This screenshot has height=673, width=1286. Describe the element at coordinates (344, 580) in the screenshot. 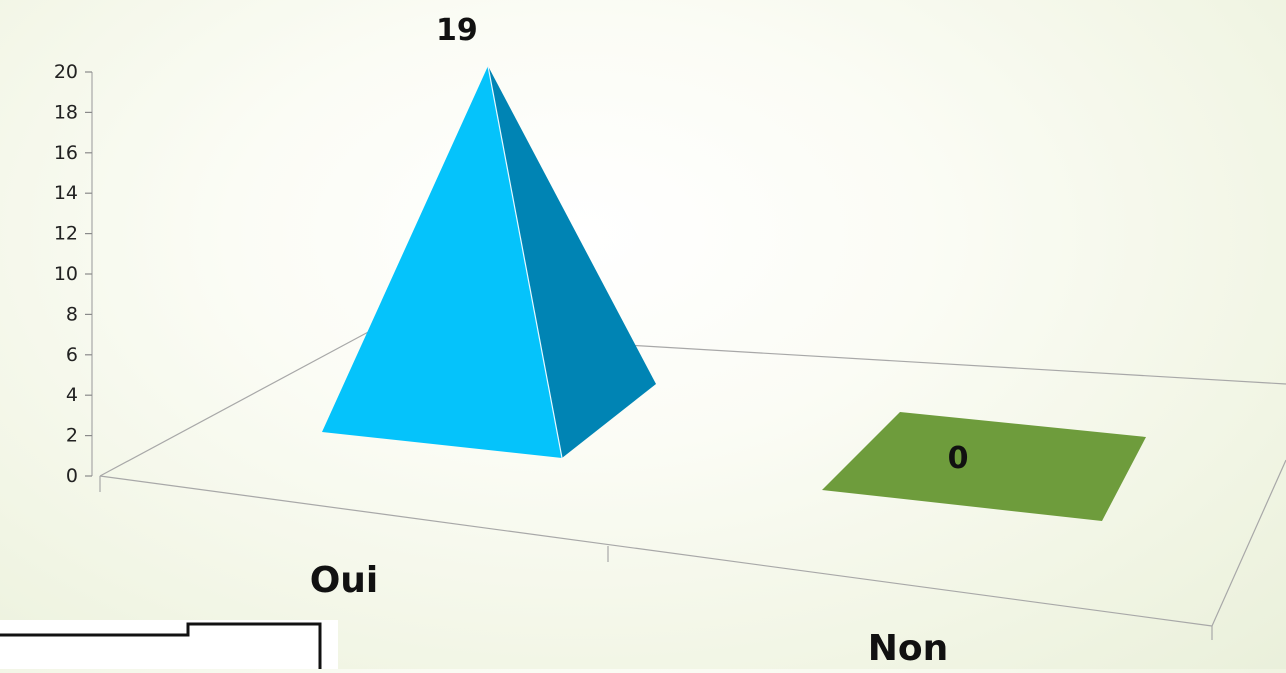

I see `category-label-oui: Oui` at that location.